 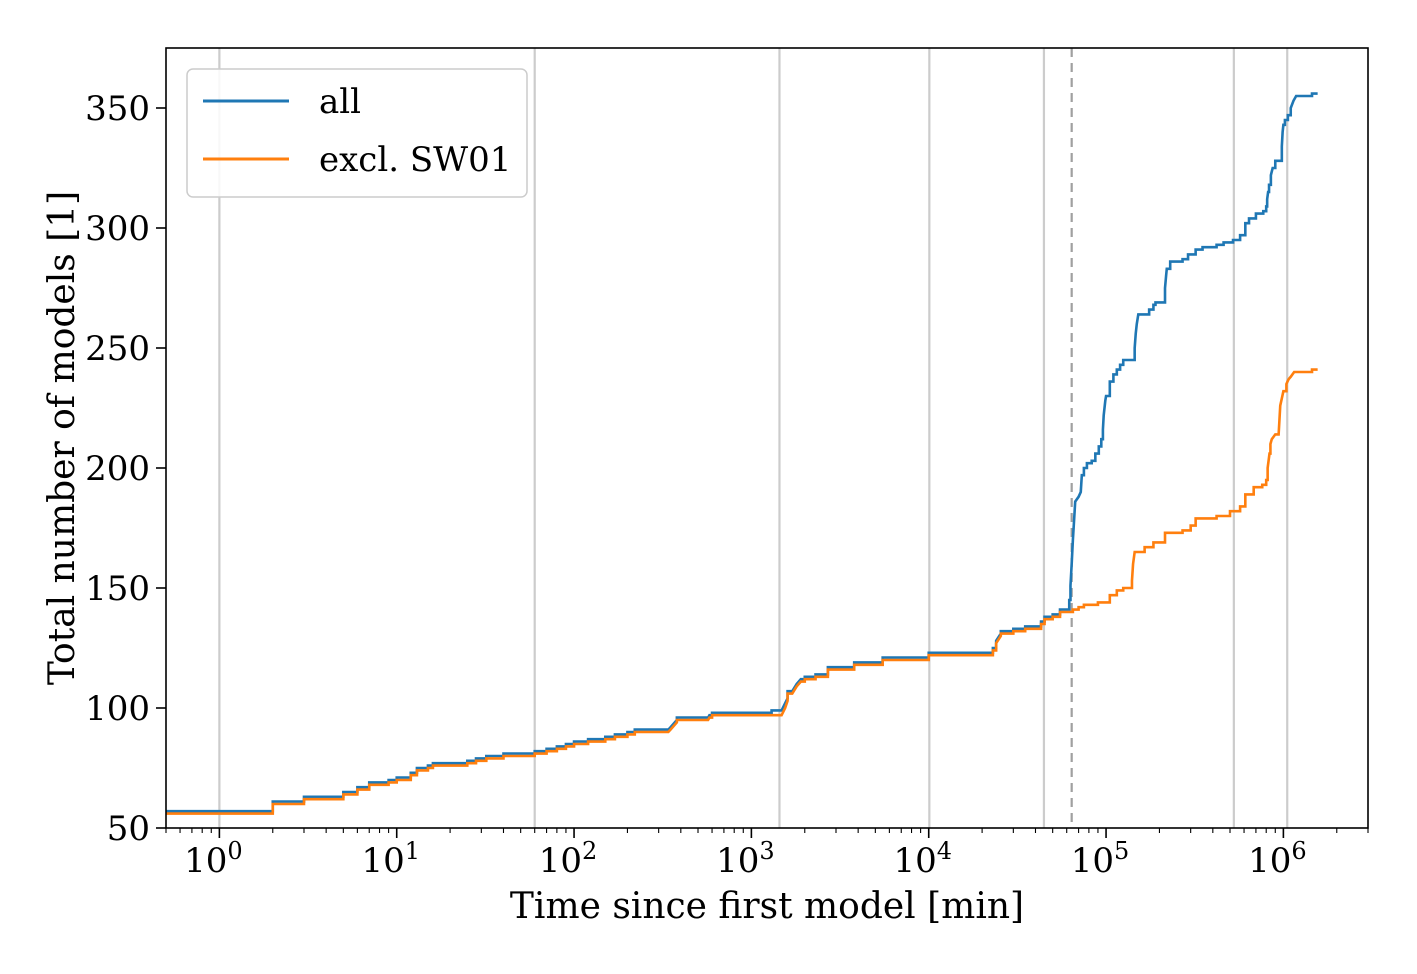 What do you see at coordinates (117, 589) in the screenshot?
I see `y-tick-label: 150` at bounding box center [117, 589].